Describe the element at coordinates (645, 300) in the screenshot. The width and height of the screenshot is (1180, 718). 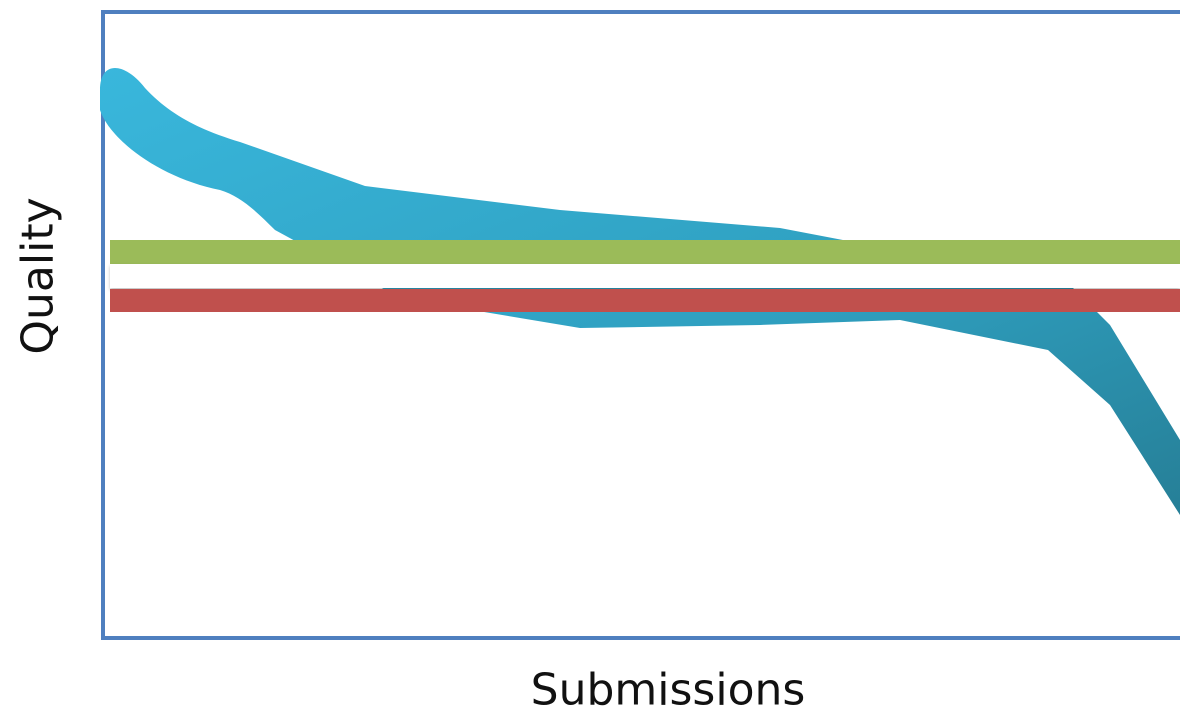
I see `red-line` at that location.